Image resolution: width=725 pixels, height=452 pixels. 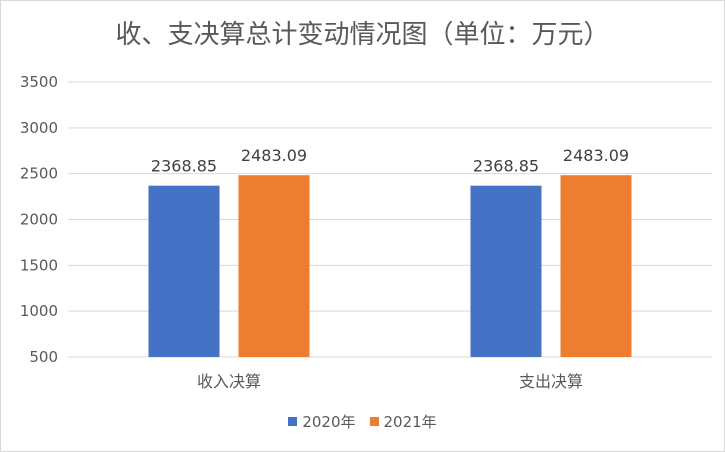 What do you see at coordinates (362, 421) in the screenshot?
I see `legend: 2020年 2021年` at bounding box center [362, 421].